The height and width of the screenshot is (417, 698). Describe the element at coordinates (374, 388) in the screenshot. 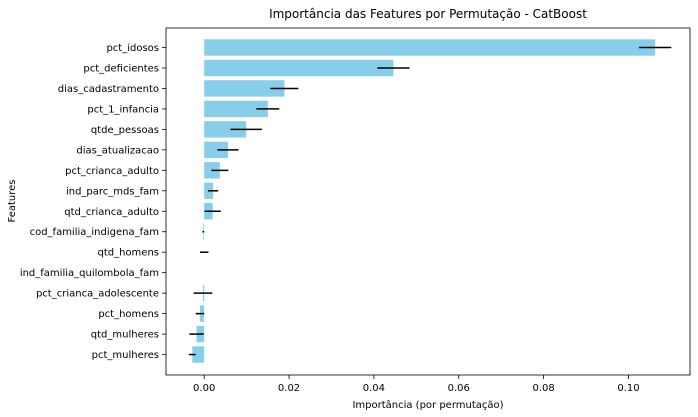

I see `x-tick-label: 0.04` at that location.